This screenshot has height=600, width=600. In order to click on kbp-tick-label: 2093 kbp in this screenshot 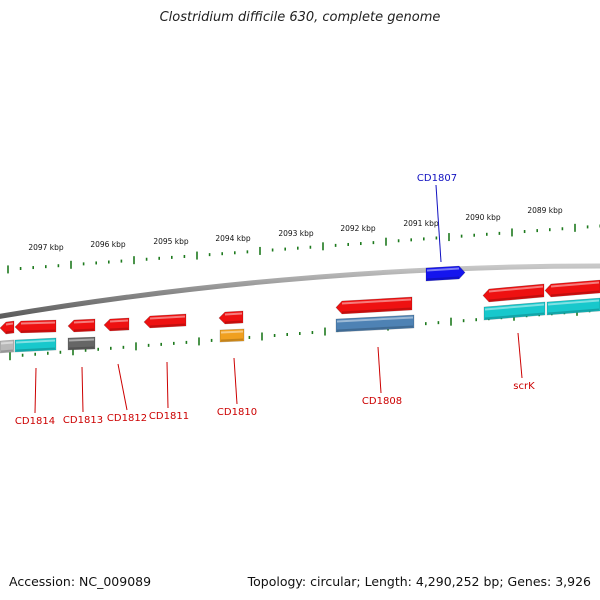, I will do `click(296, 233)`.